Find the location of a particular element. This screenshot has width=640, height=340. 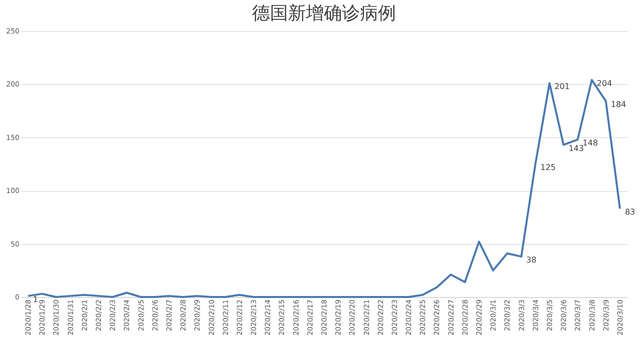

data-label: 184 is located at coordinates (618, 105).